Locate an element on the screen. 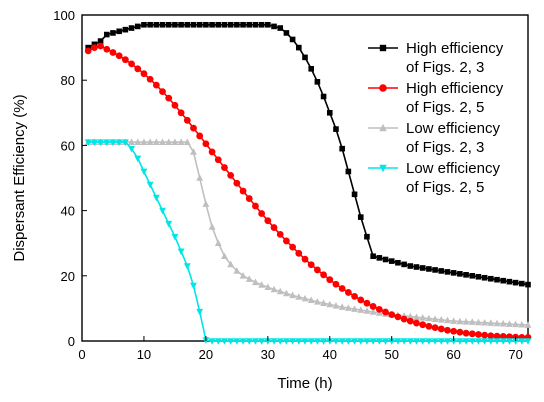 Image resolution: width=544 pixels, height=402 pixels. legend-item: High efficiency of Figs. 2, 3 is located at coordinates (436, 58).